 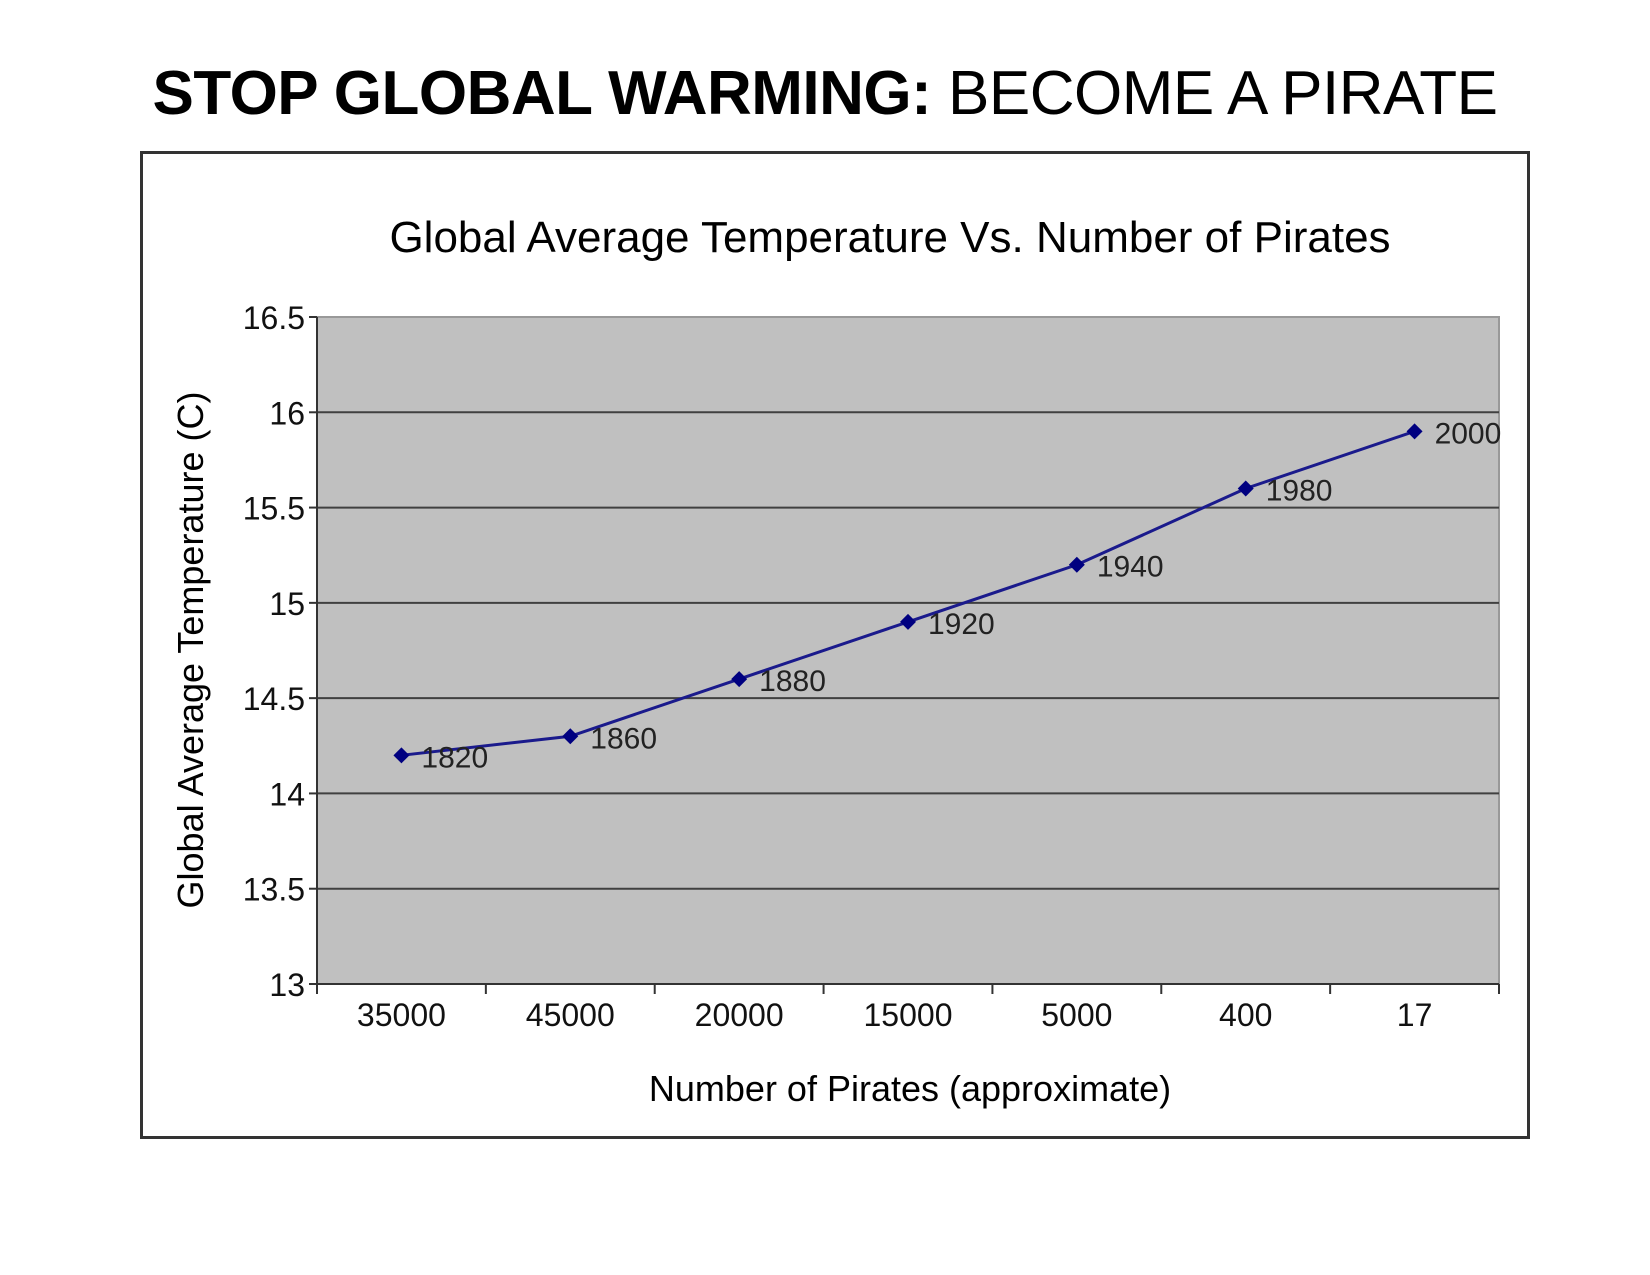 I want to click on y-tick-label: 16, so click(x=287, y=413).